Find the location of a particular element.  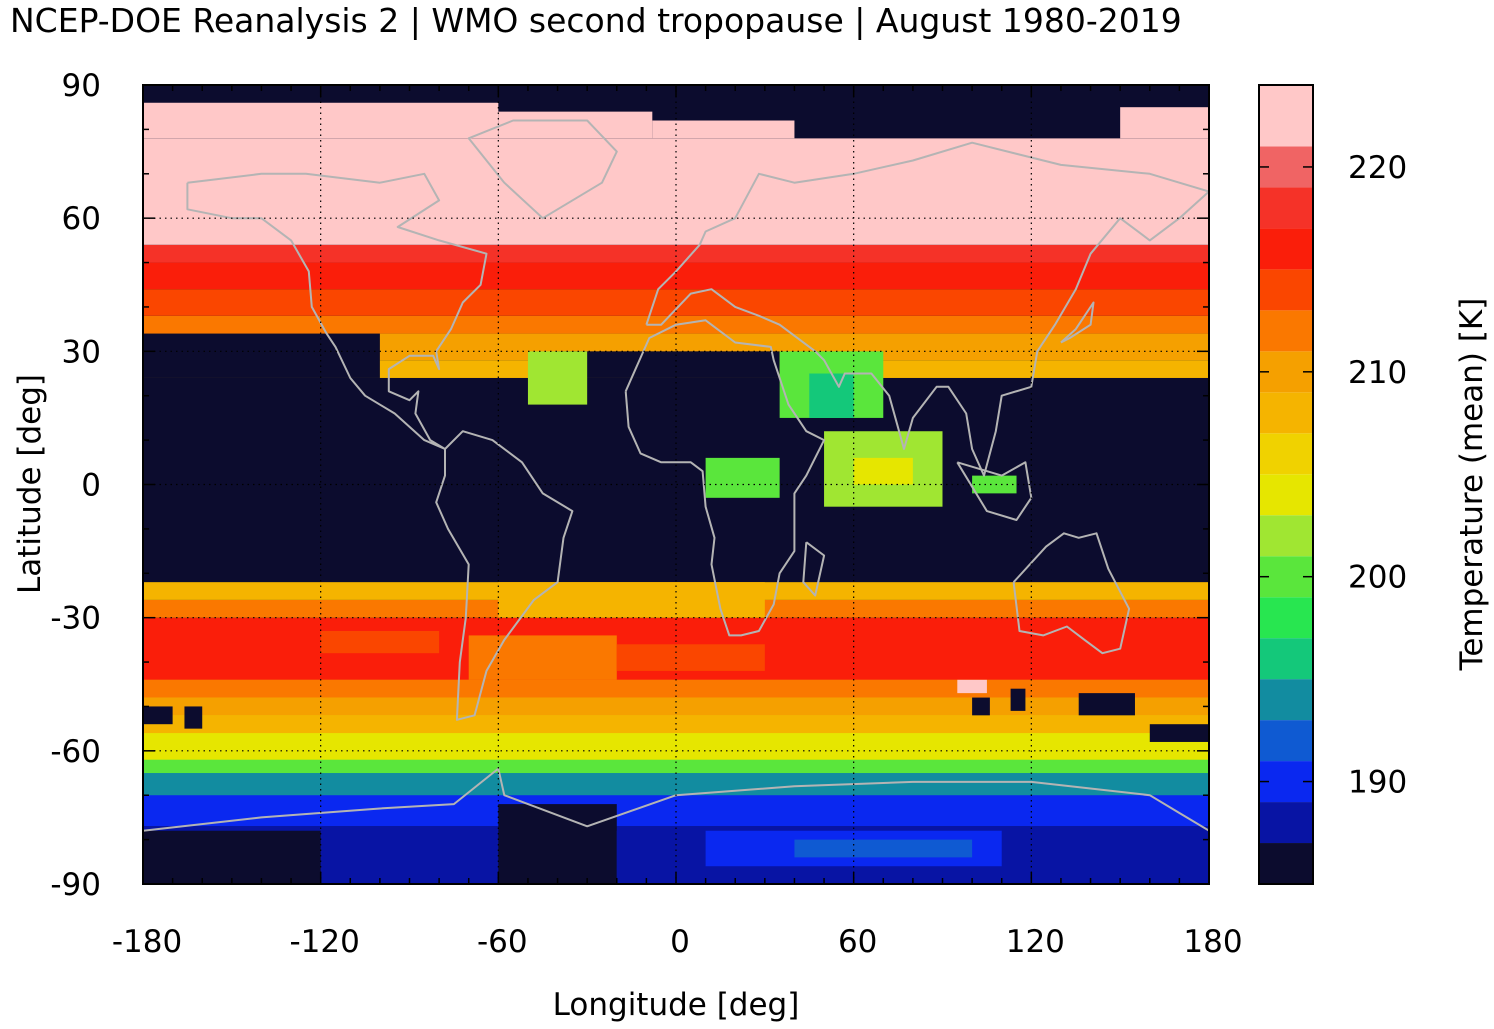

y-tick-label: 0 is located at coordinates (91, 486).